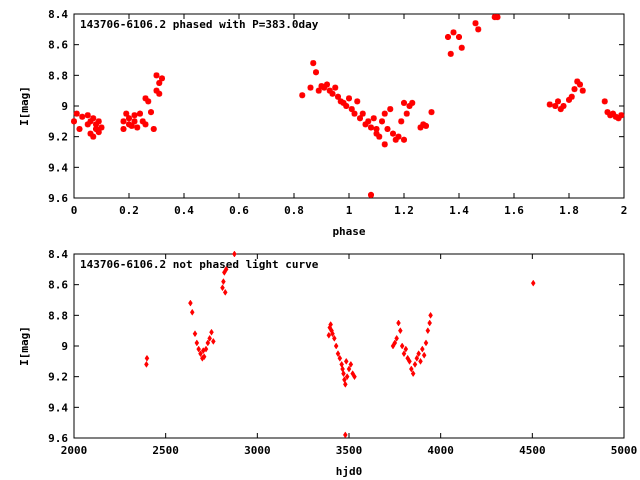 This screenshot has width=640, height=480. Describe the element at coordinates (239, 210) in the screenshot. I see `x-tick-label: 0.6` at that location.